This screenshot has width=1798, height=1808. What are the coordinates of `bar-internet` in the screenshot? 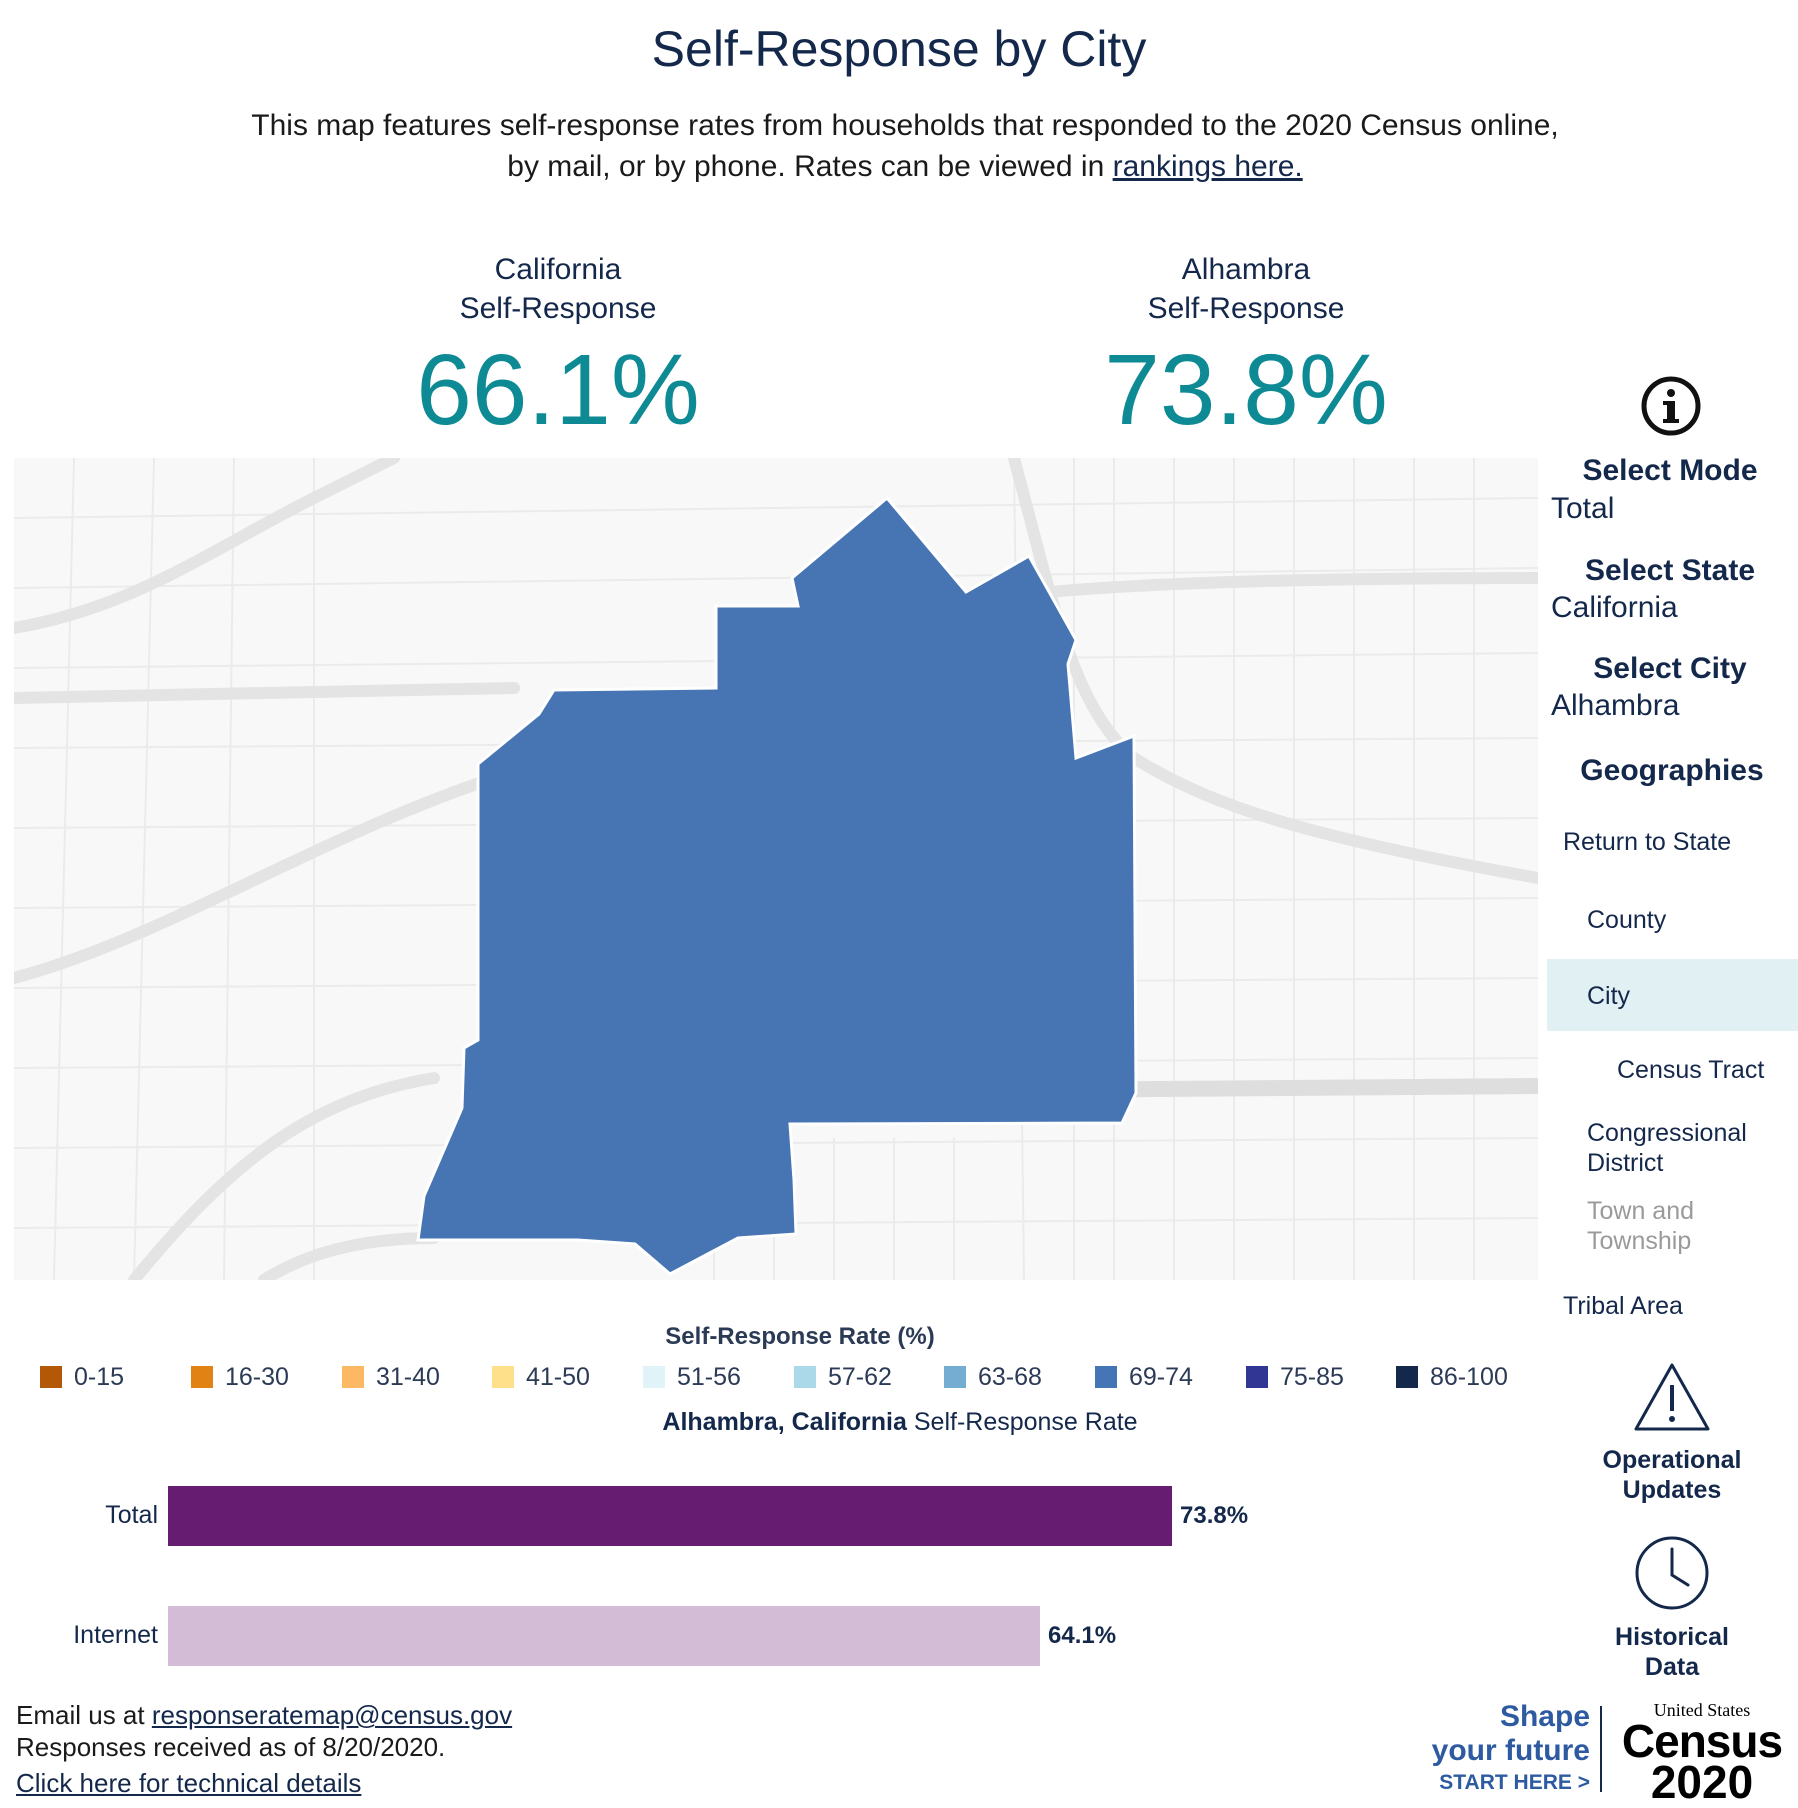 It's located at (604, 1636).